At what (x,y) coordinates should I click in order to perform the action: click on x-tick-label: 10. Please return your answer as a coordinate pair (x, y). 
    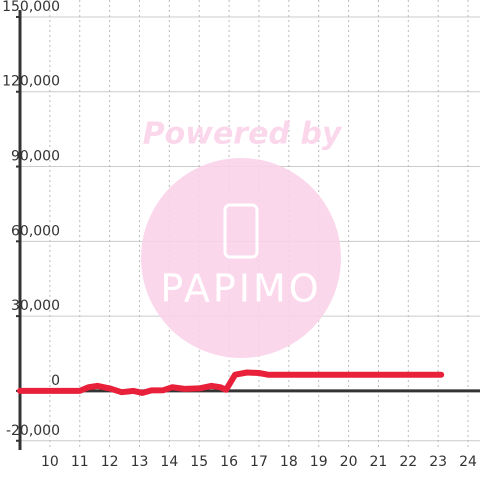
    Looking at the image, I should click on (50, 462).